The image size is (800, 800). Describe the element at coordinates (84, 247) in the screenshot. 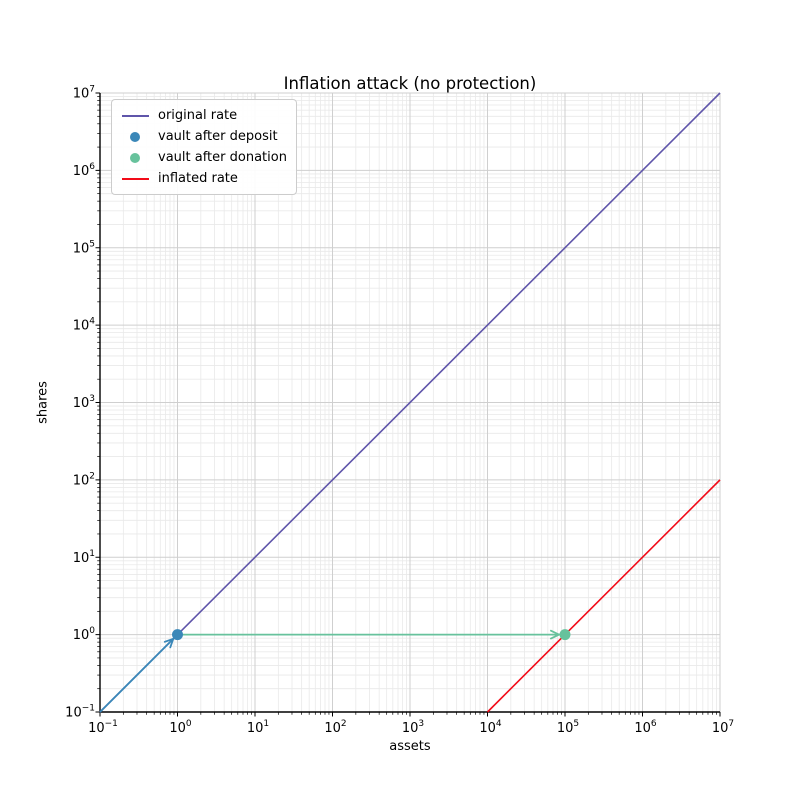

I see `y-tick-label: 10⁵` at that location.